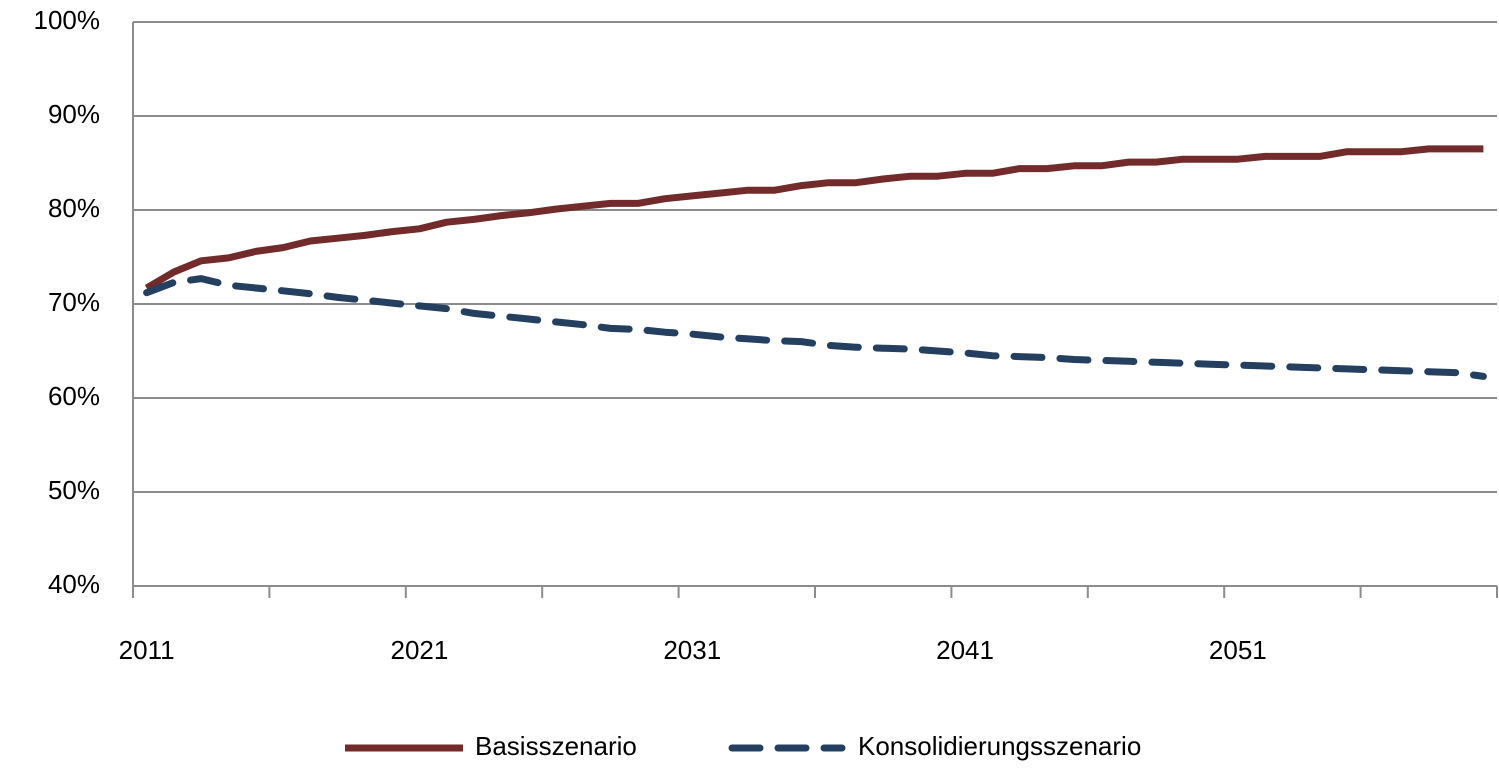  Describe the element at coordinates (1238, 650) in the screenshot. I see `x-tick-label: 2051` at that location.